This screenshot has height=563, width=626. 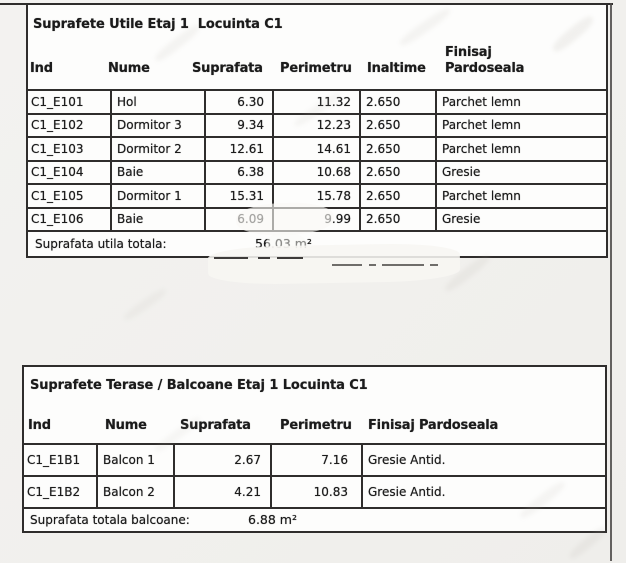 I want to click on page-top-edge-line, so click(x=306, y=4).